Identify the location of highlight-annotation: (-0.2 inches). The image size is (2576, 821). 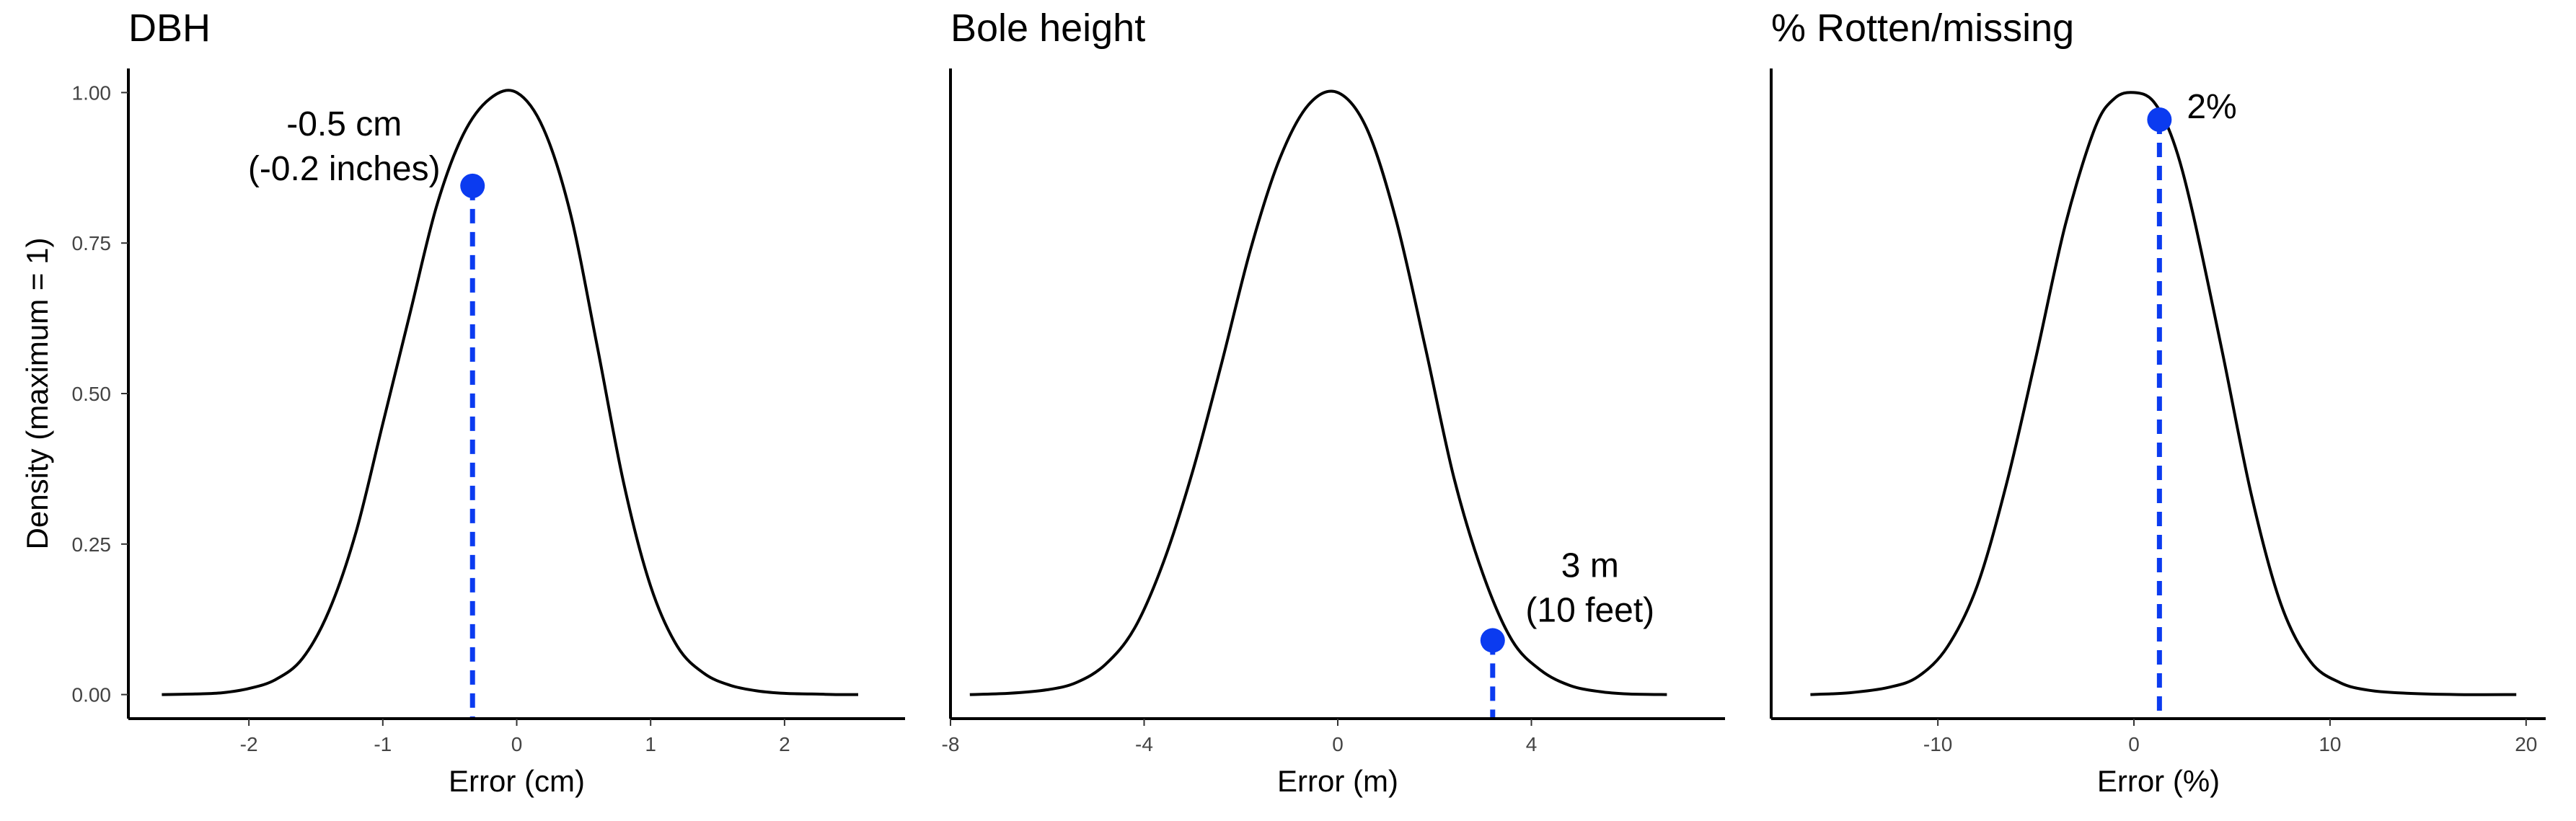
(344, 169).